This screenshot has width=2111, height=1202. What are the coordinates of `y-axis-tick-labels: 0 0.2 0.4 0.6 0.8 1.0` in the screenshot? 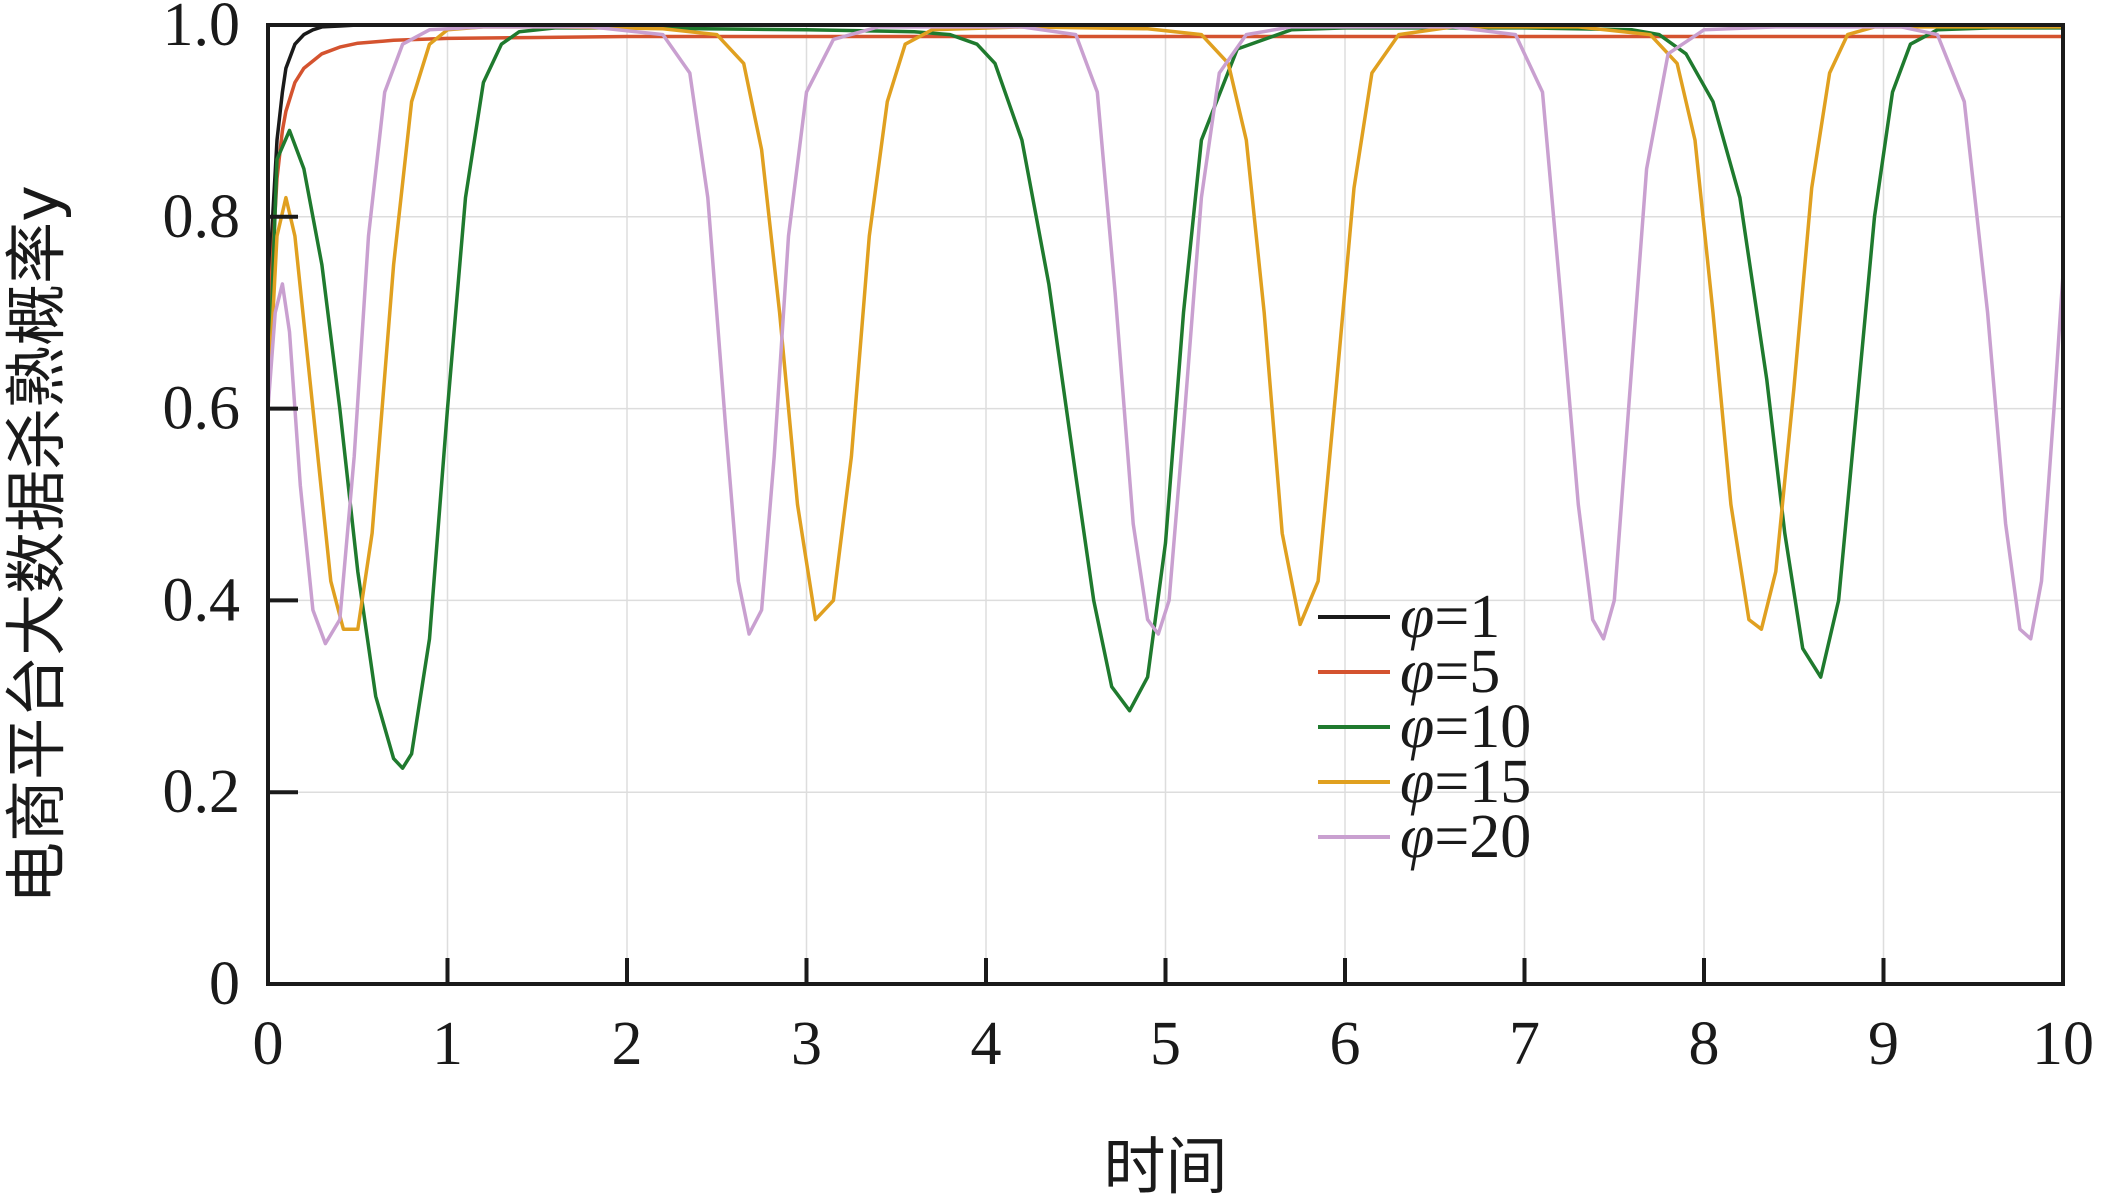 It's located at (202, 509).